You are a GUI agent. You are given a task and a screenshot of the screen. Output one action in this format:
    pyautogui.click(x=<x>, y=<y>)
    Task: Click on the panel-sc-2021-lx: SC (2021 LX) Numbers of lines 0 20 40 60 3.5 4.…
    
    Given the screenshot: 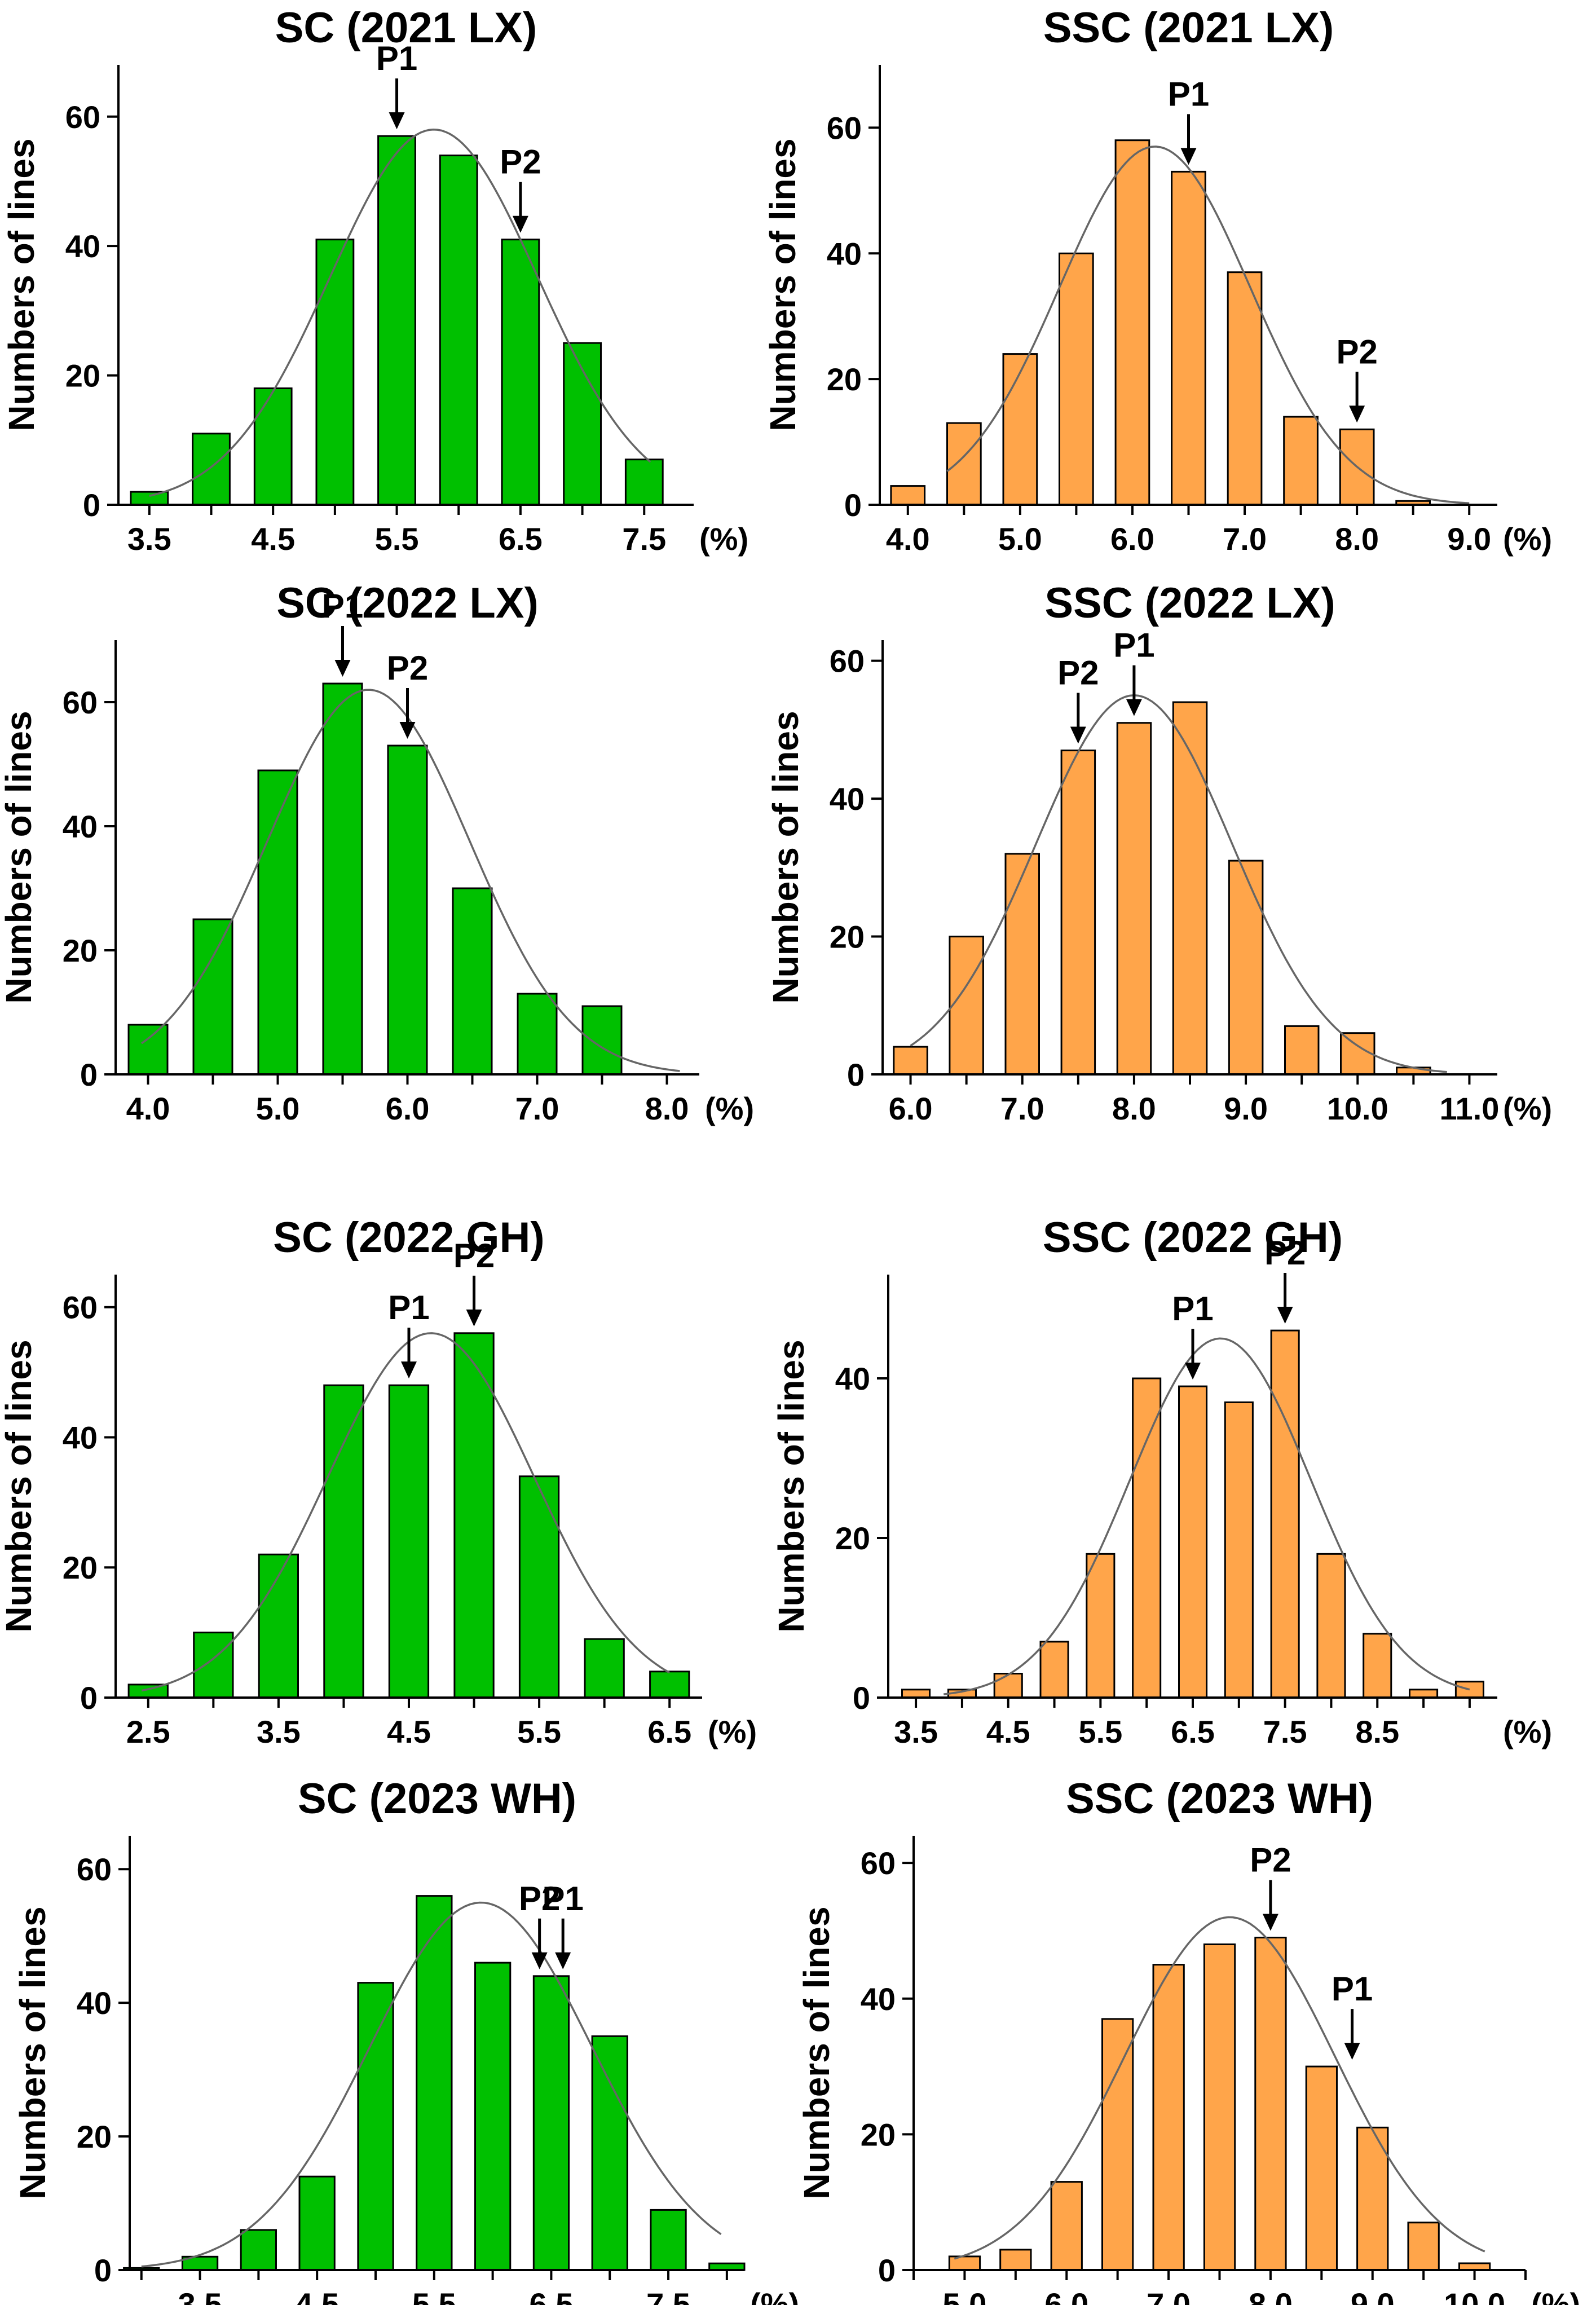 What is the action you would take?
    pyautogui.click(x=374, y=280)
    